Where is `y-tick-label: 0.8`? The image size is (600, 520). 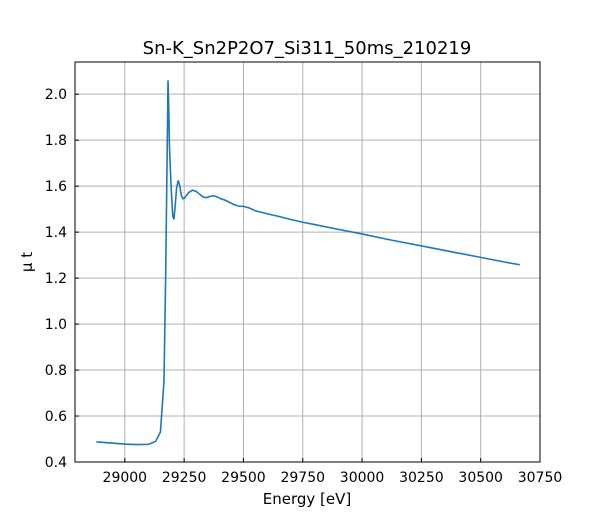 y-tick-label: 0.8 is located at coordinates (56, 371).